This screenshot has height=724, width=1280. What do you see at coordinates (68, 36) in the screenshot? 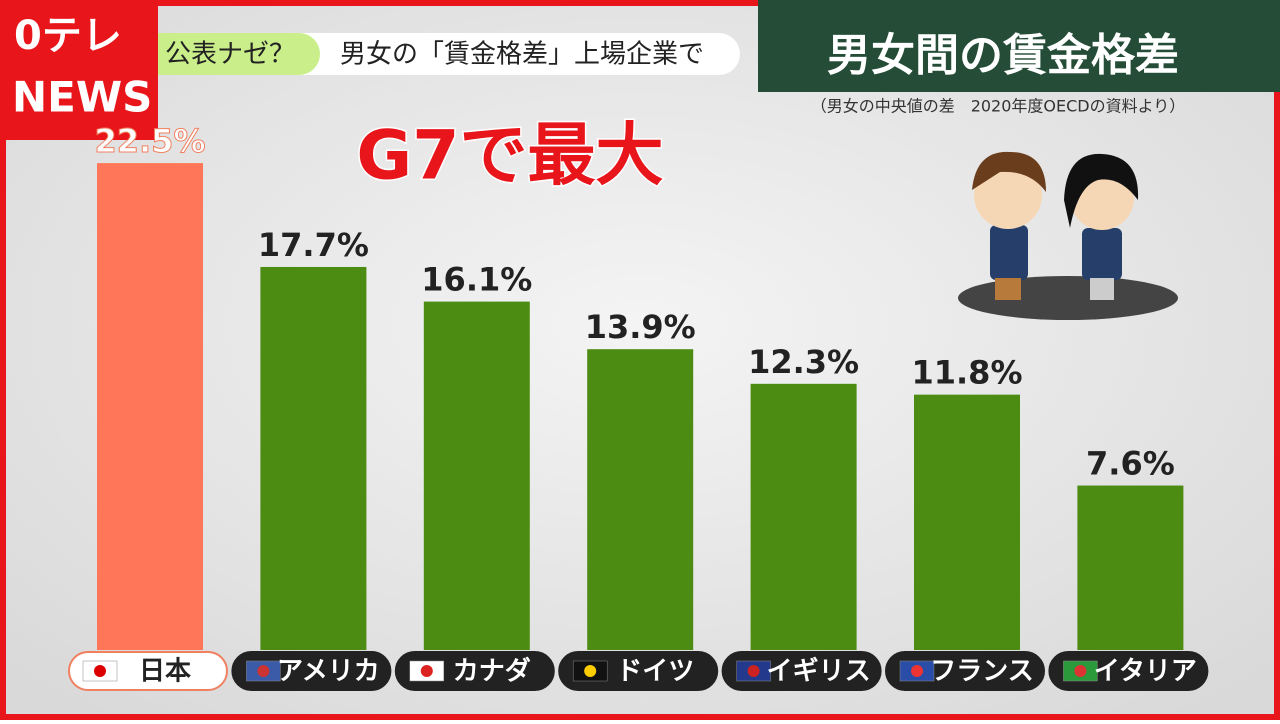
I see `logo-line1: 0テレ` at bounding box center [68, 36].